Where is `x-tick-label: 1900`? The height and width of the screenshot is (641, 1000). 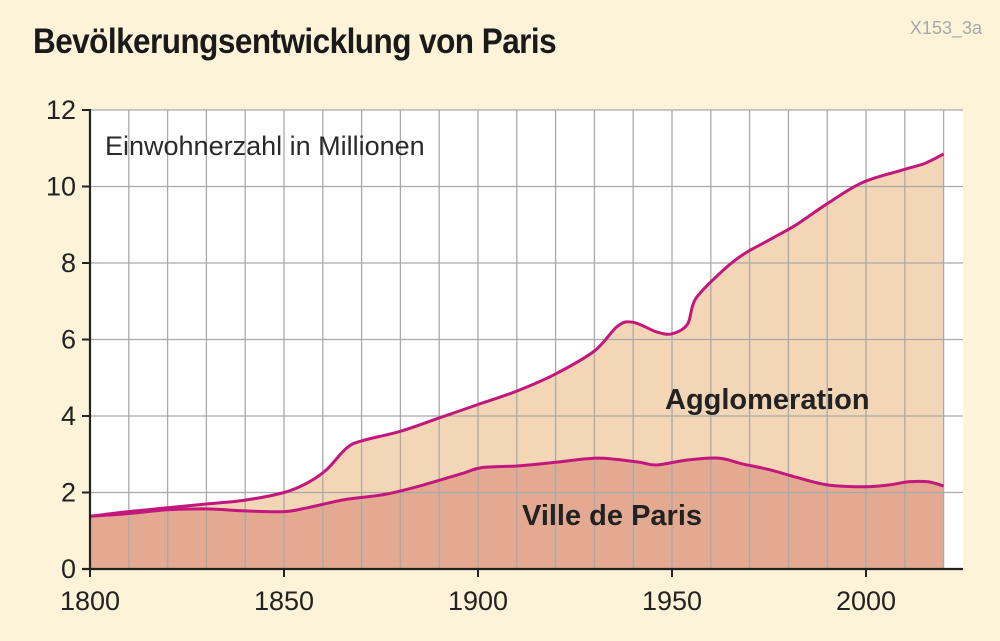
x-tick-label: 1900 is located at coordinates (478, 601).